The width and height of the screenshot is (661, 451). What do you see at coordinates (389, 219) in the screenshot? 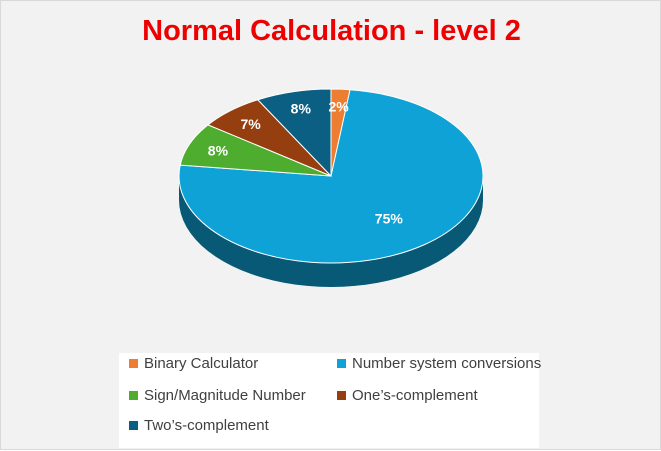
I see `data-label: 75%` at bounding box center [389, 219].